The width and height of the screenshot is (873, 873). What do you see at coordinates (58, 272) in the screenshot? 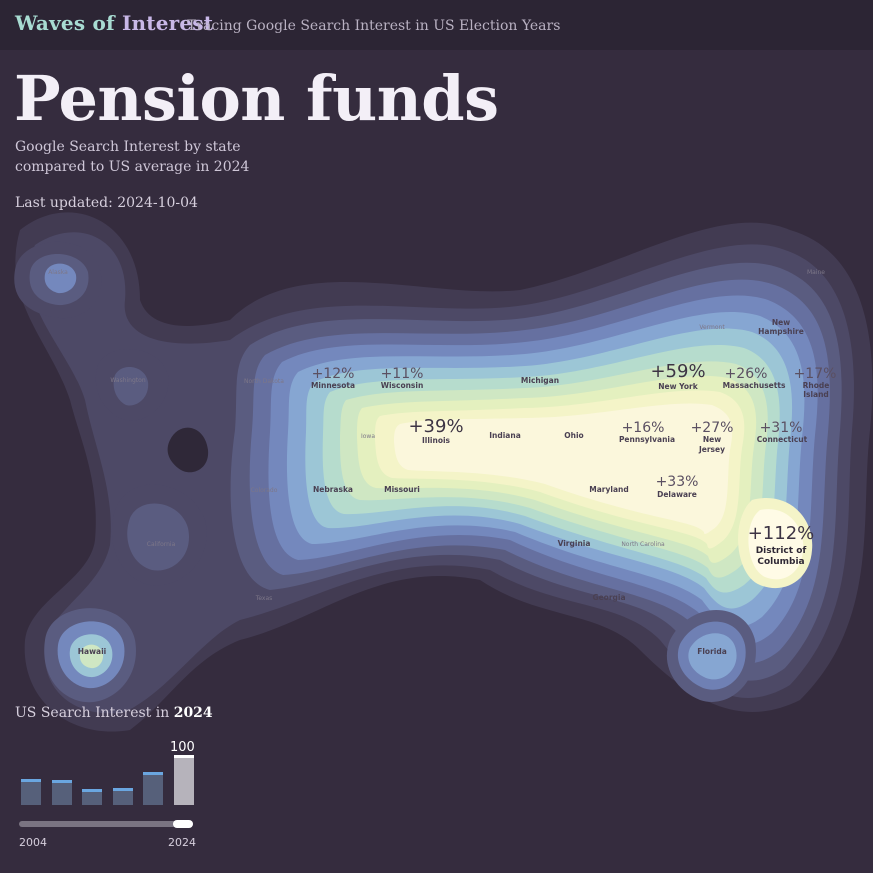
I see `alaska-label: Alaska` at bounding box center [58, 272].